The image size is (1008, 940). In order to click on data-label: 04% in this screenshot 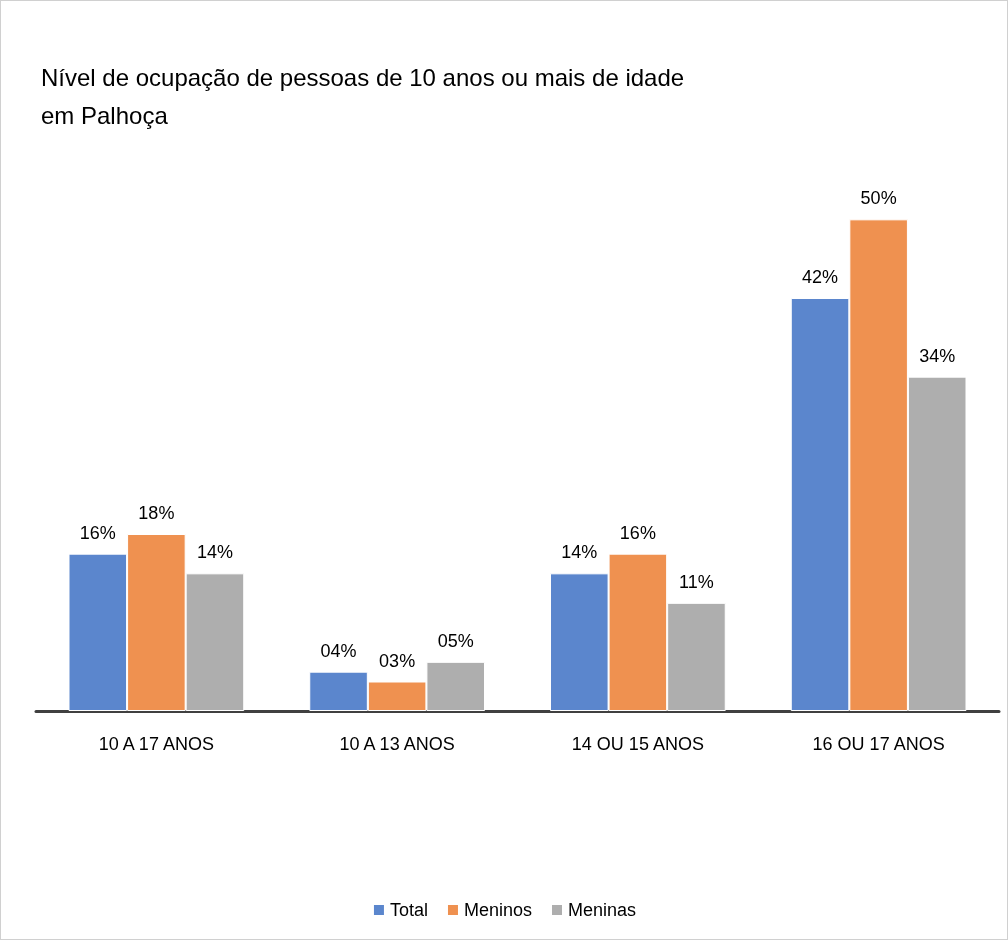, I will do `click(338, 650)`.